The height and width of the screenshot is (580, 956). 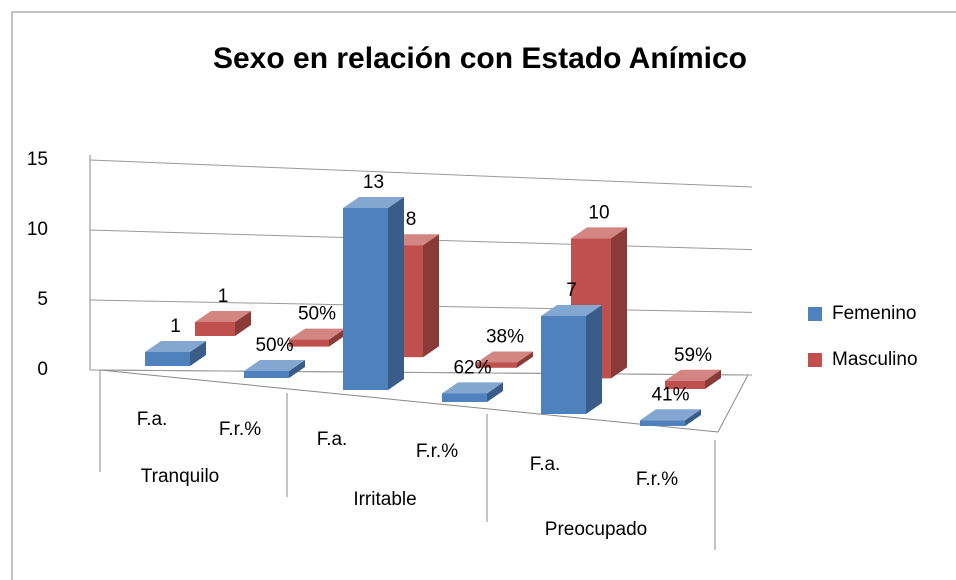 What do you see at coordinates (598, 212) in the screenshot?
I see `data-label: 10` at bounding box center [598, 212].